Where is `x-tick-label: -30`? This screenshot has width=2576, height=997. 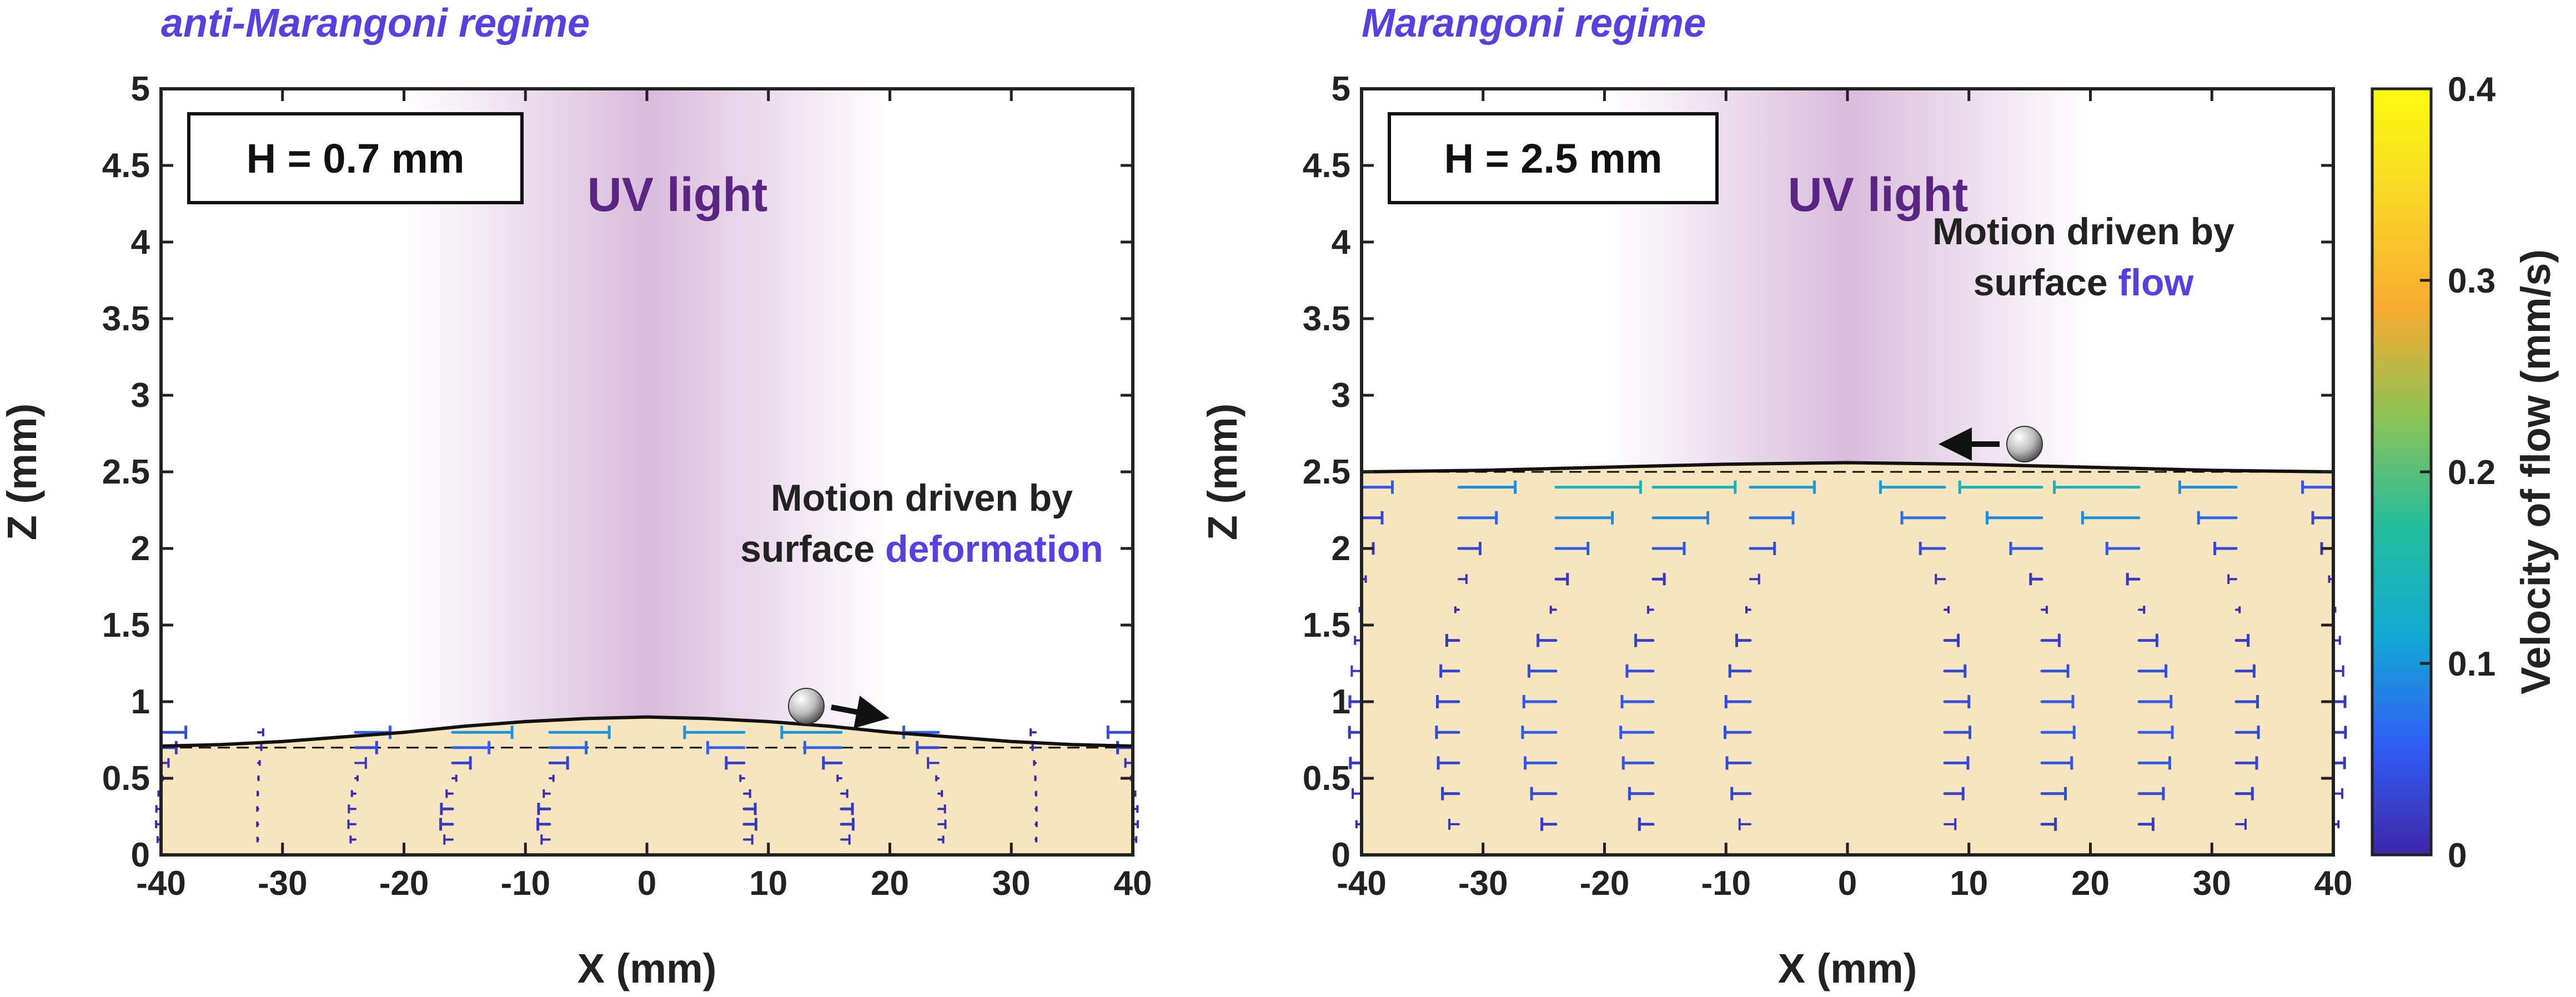 x-tick-label: -30 is located at coordinates (1483, 883).